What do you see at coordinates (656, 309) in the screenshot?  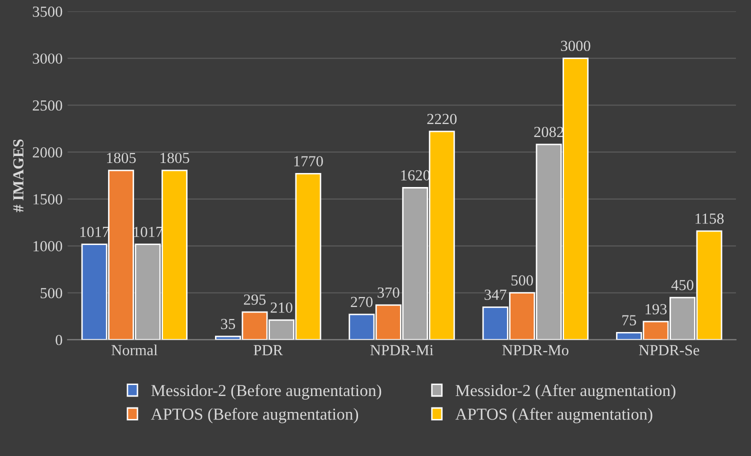 I see `data-label: 193` at bounding box center [656, 309].